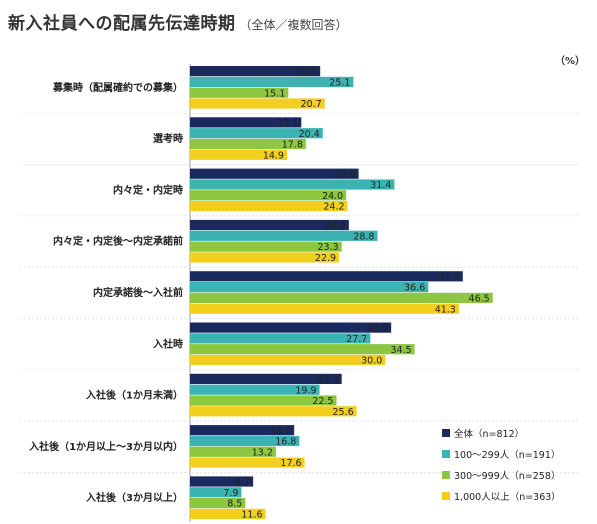  What do you see at coordinates (234, 504) in the screenshot?
I see `data-label: 8.5` at bounding box center [234, 504].